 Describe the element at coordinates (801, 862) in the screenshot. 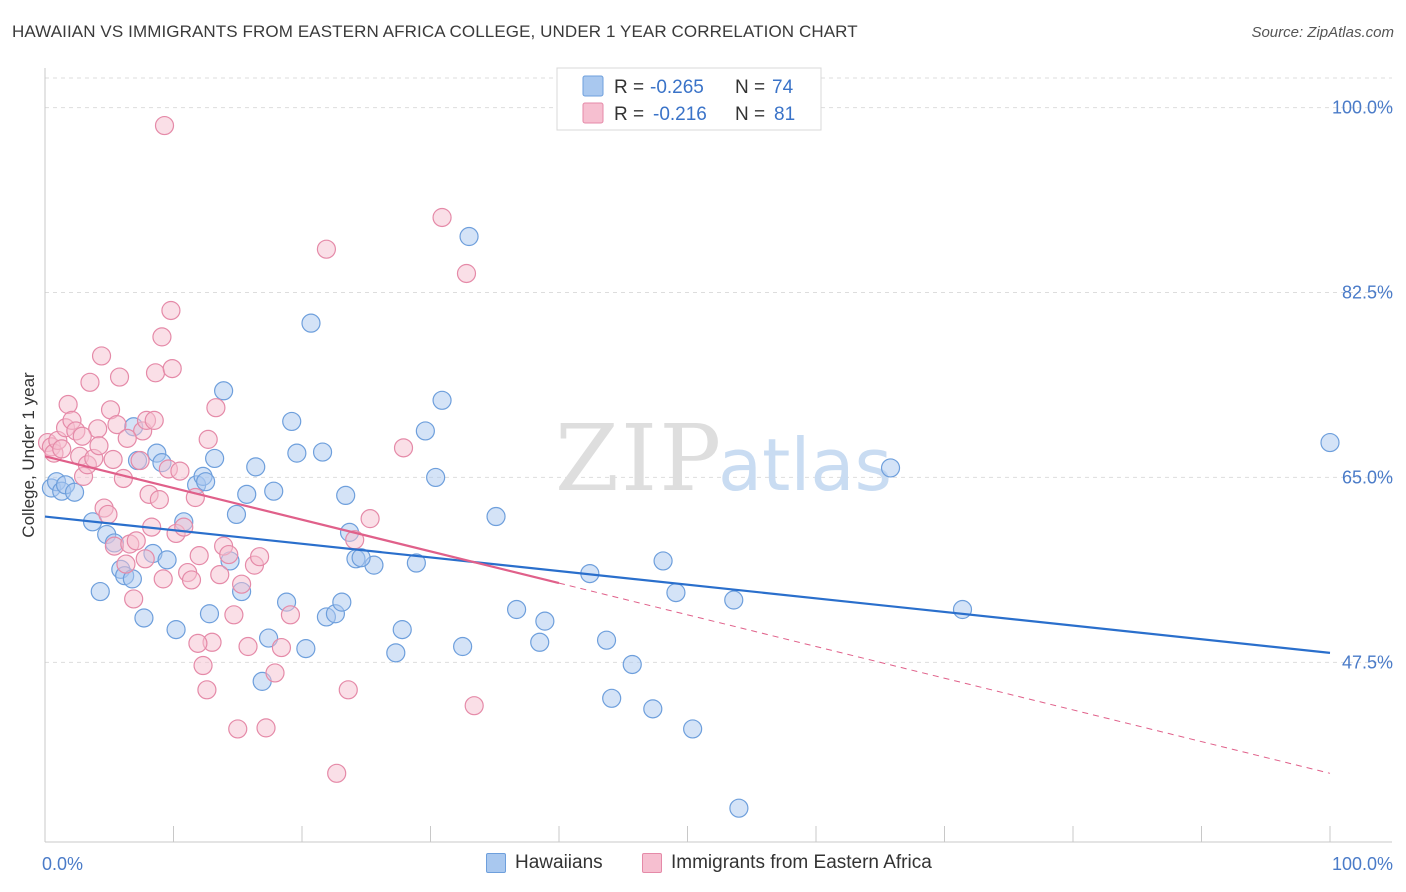

I see `legend-label-eastern-africa: Immigrants from Eastern Africa` at that location.